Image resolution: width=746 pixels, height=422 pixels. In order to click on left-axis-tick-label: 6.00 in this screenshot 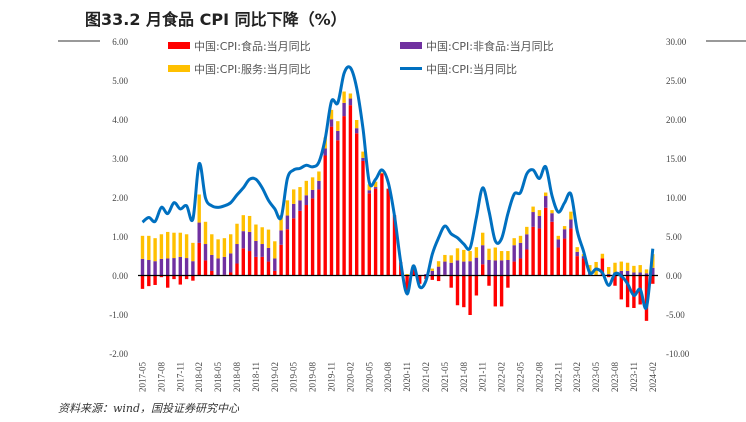, I will do `click(120, 42)`.